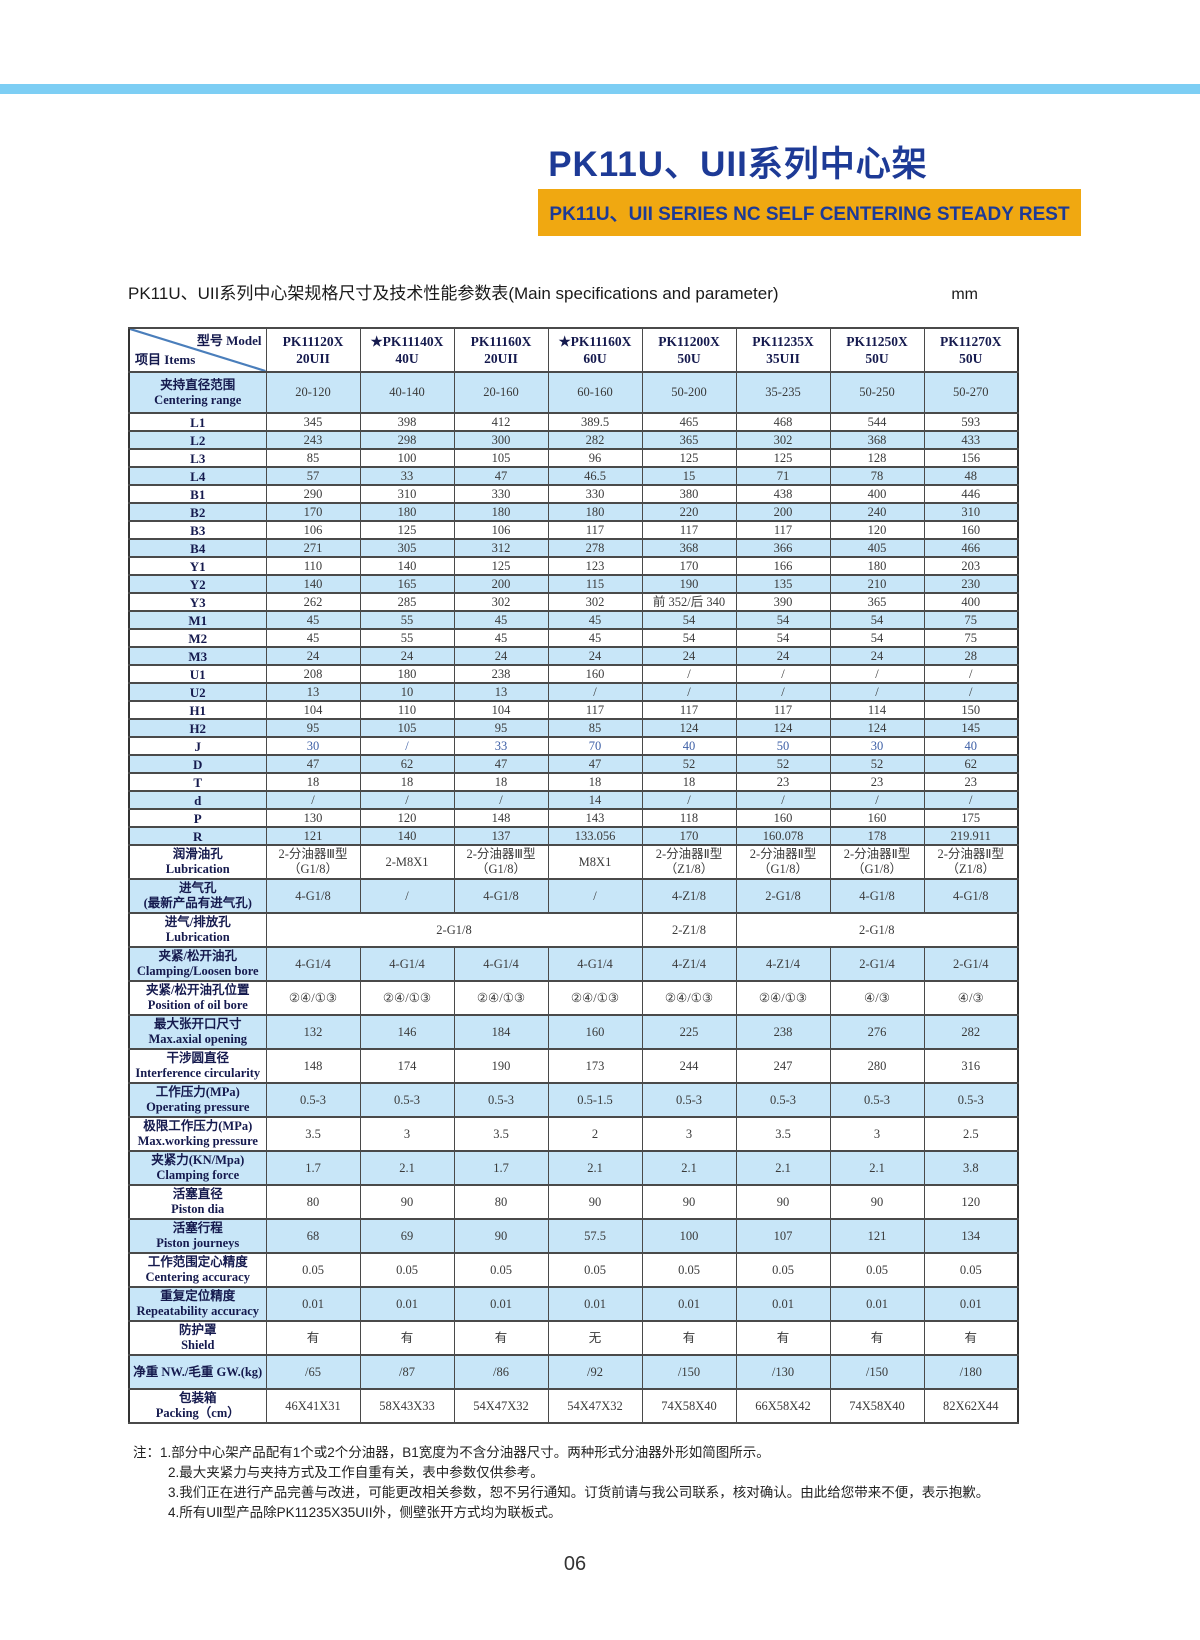  What do you see at coordinates (407, 440) in the screenshot?
I see `spec-cell: 298` at bounding box center [407, 440].